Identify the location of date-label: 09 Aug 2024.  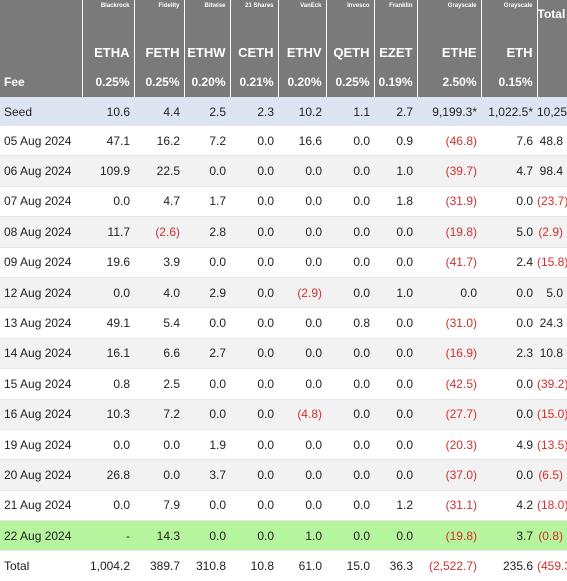
(41, 262).